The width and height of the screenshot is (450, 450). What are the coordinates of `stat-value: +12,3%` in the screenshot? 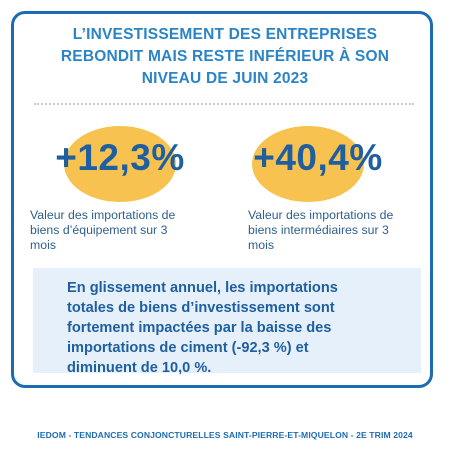 It's located at (120, 157).